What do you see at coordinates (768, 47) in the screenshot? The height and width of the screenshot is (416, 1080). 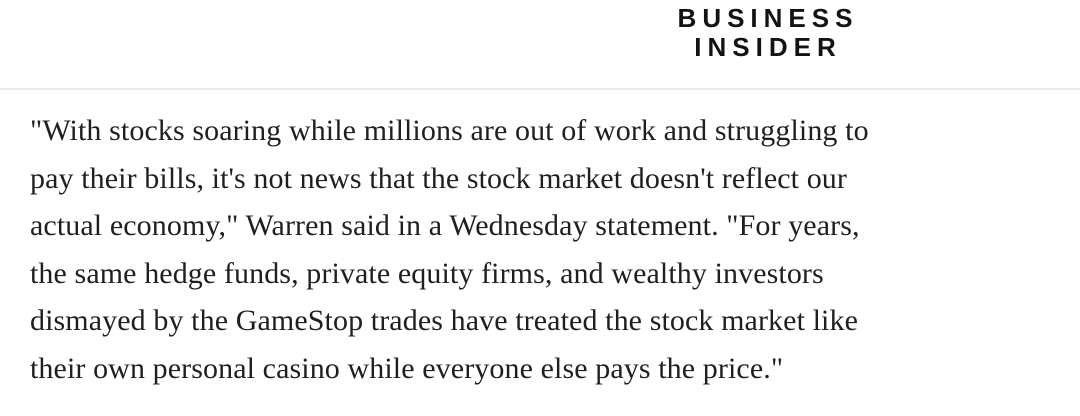 I see `logo-line-2: INSIDER` at bounding box center [768, 47].